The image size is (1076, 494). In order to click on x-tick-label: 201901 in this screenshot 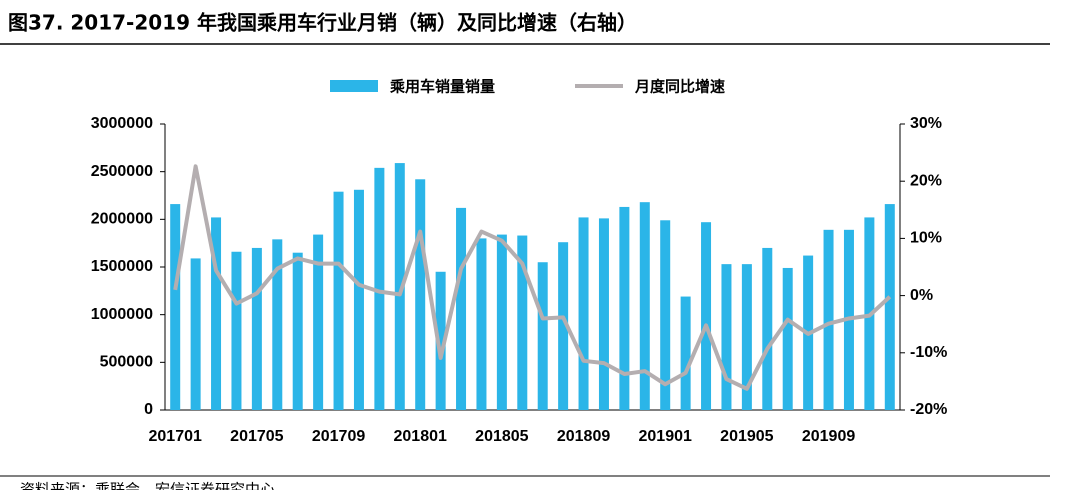, I will do `click(665, 436)`.